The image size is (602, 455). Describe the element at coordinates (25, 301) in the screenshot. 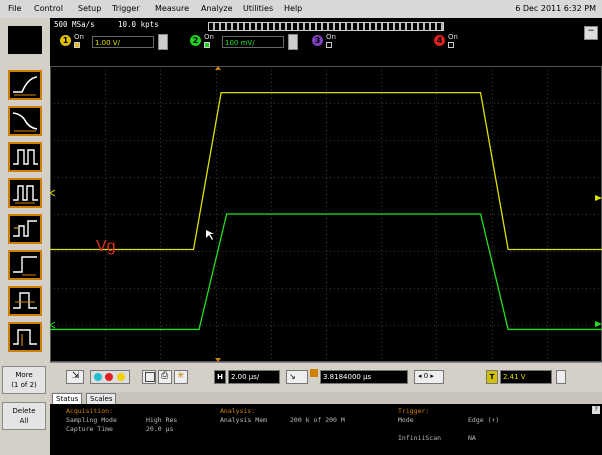

I see `transition-trigger-icon` at that location.